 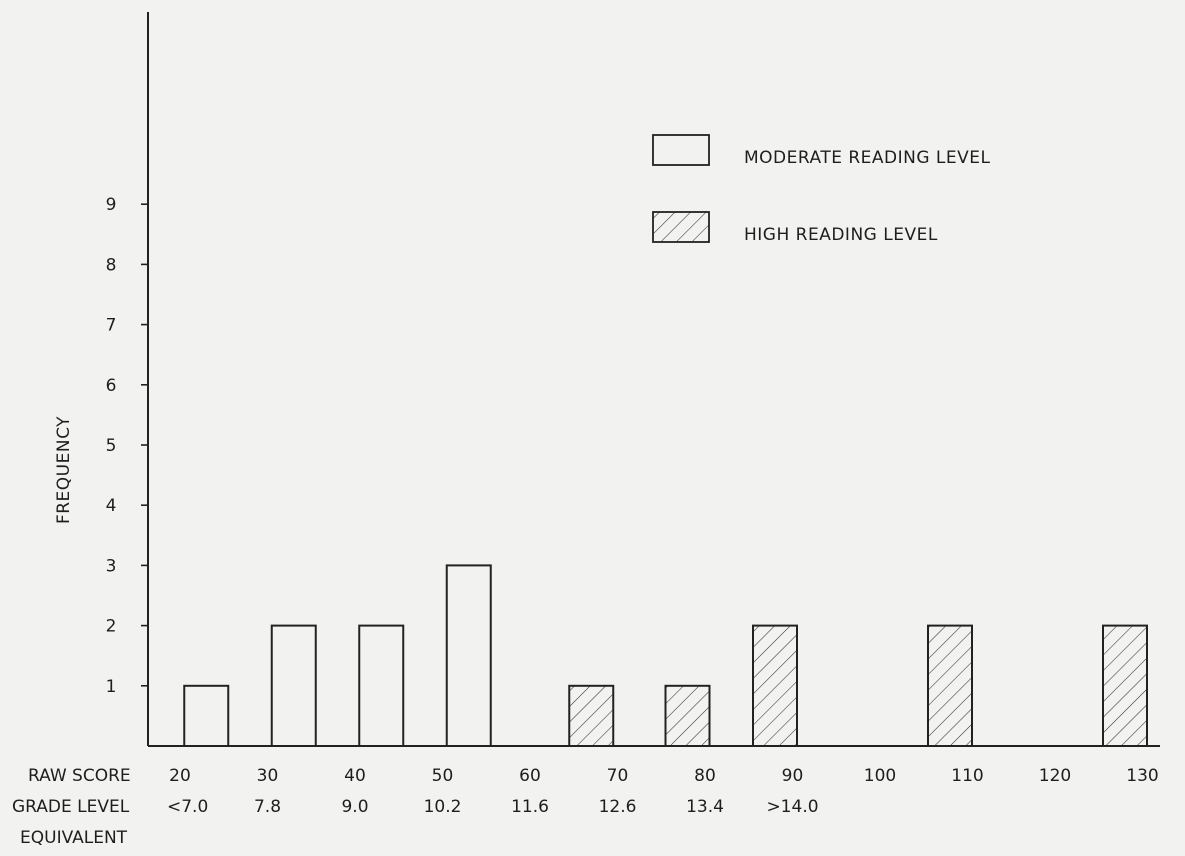 I want to click on grade-level-value-5: 12.6, so click(x=618, y=807).